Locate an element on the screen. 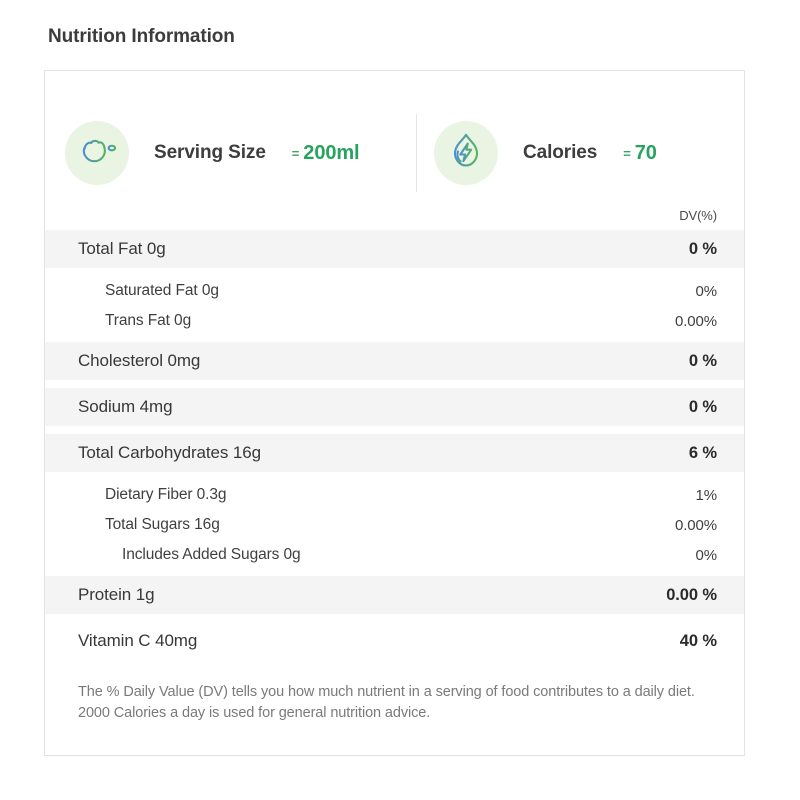 The width and height of the screenshot is (800, 800). calories-value: 70 is located at coordinates (645, 152).